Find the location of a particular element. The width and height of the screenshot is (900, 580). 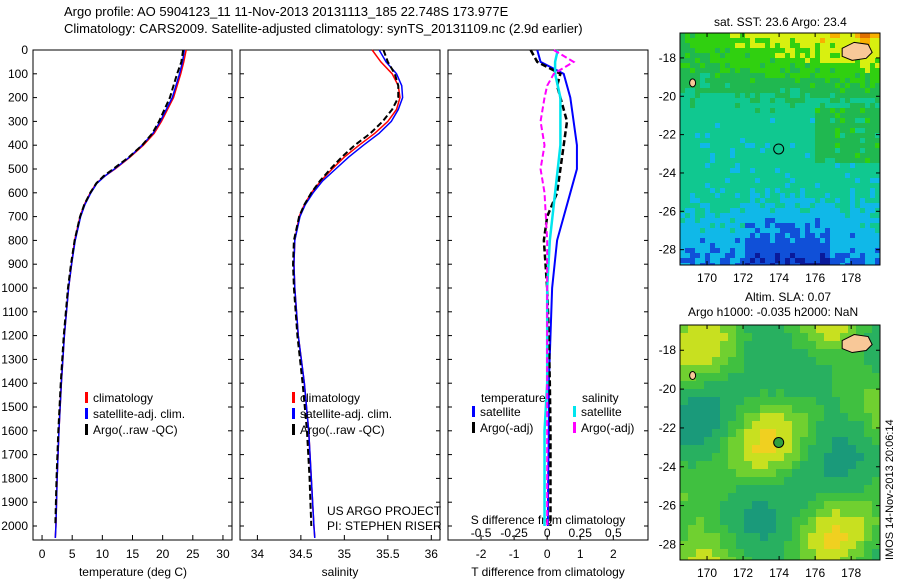

map-lat-tick-label: -22 is located at coordinates (668, 135).